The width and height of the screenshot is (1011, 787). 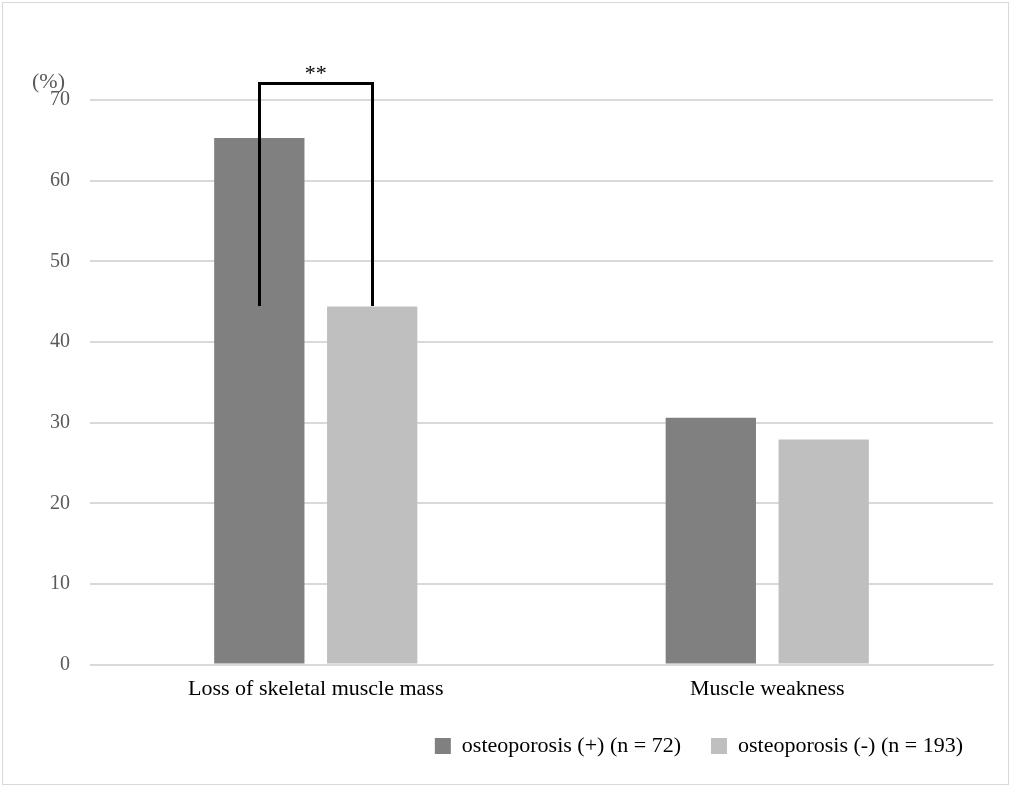 I want to click on x-tick-label: Loss of skeletal muscle mass, so click(x=316, y=687).